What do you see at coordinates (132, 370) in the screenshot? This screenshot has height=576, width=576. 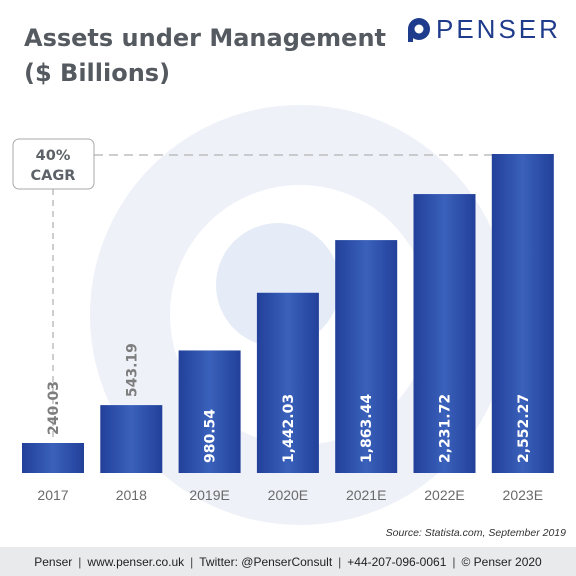 I see `value-label-2018: 543.19` at bounding box center [132, 370].